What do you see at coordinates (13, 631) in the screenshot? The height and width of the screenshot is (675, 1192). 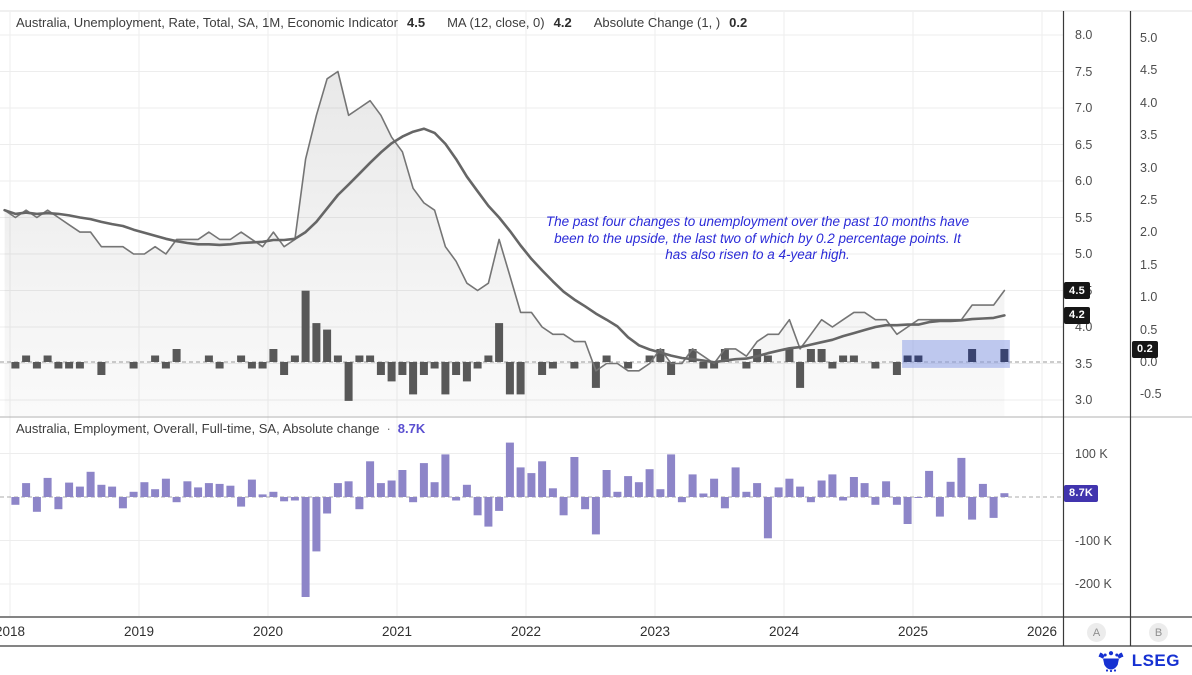 I see `x-axis-year: 2018` at bounding box center [13, 631].